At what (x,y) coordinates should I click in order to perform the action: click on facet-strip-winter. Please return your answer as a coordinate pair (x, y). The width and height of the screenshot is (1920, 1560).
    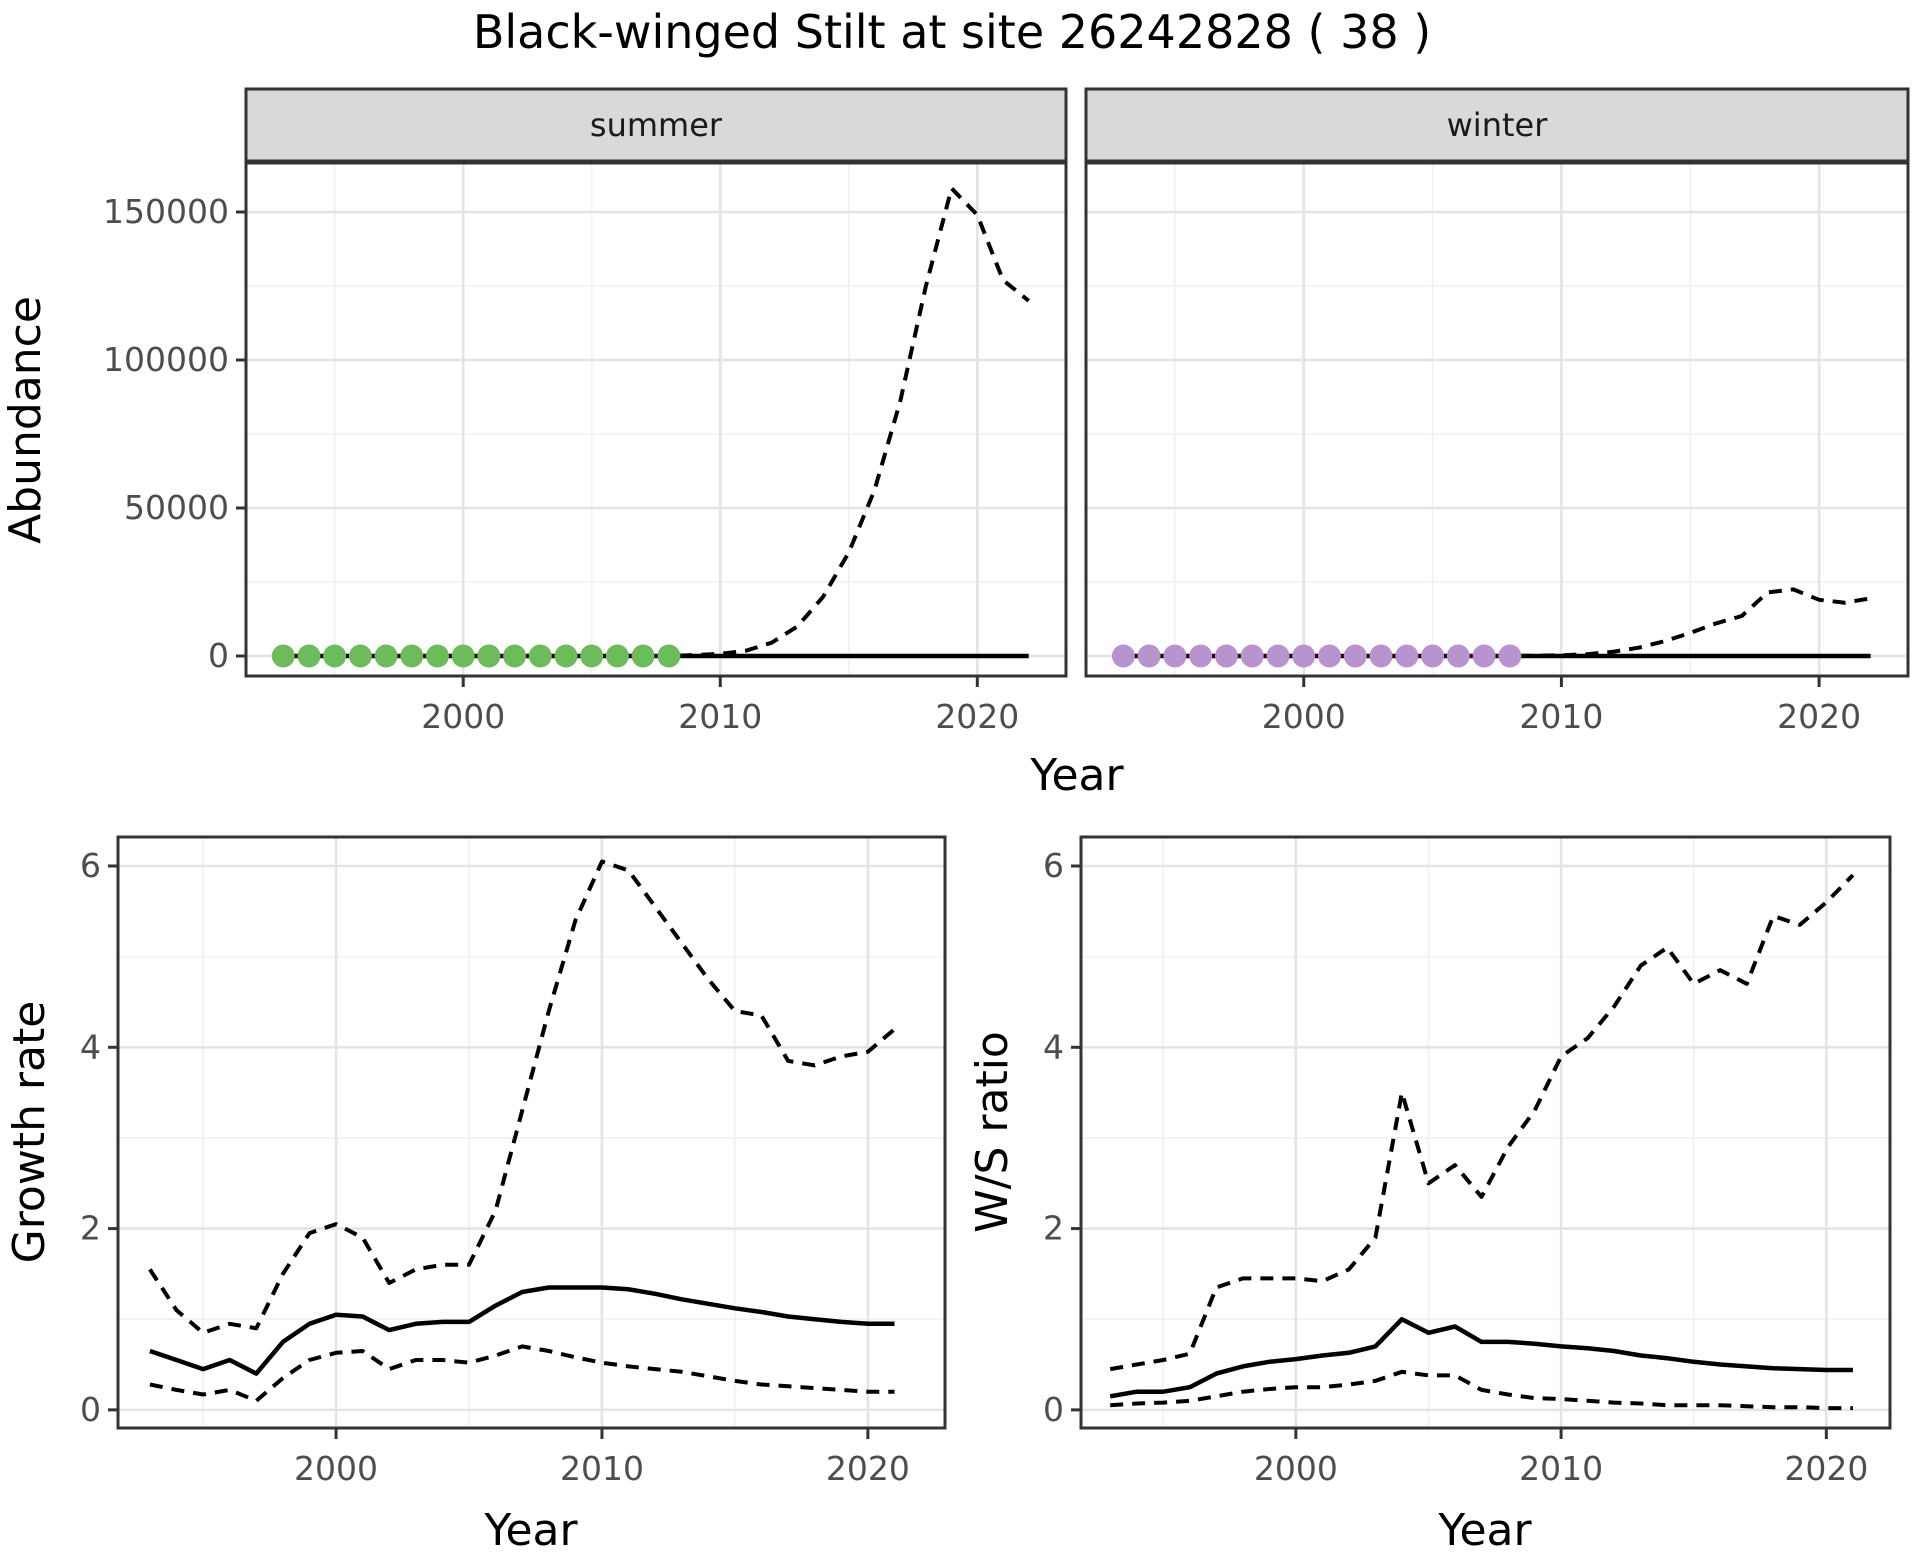
    Looking at the image, I should click on (1497, 125).